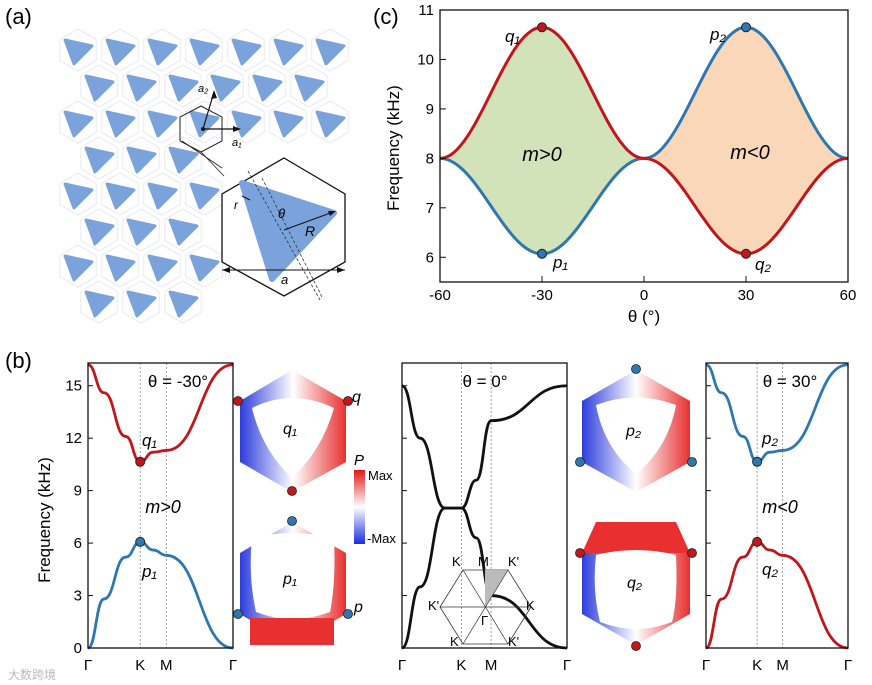 This screenshot has height=685, width=872. What do you see at coordinates (513, 641) in the screenshot?
I see `bz-Kp-bottom: K'` at bounding box center [513, 641].